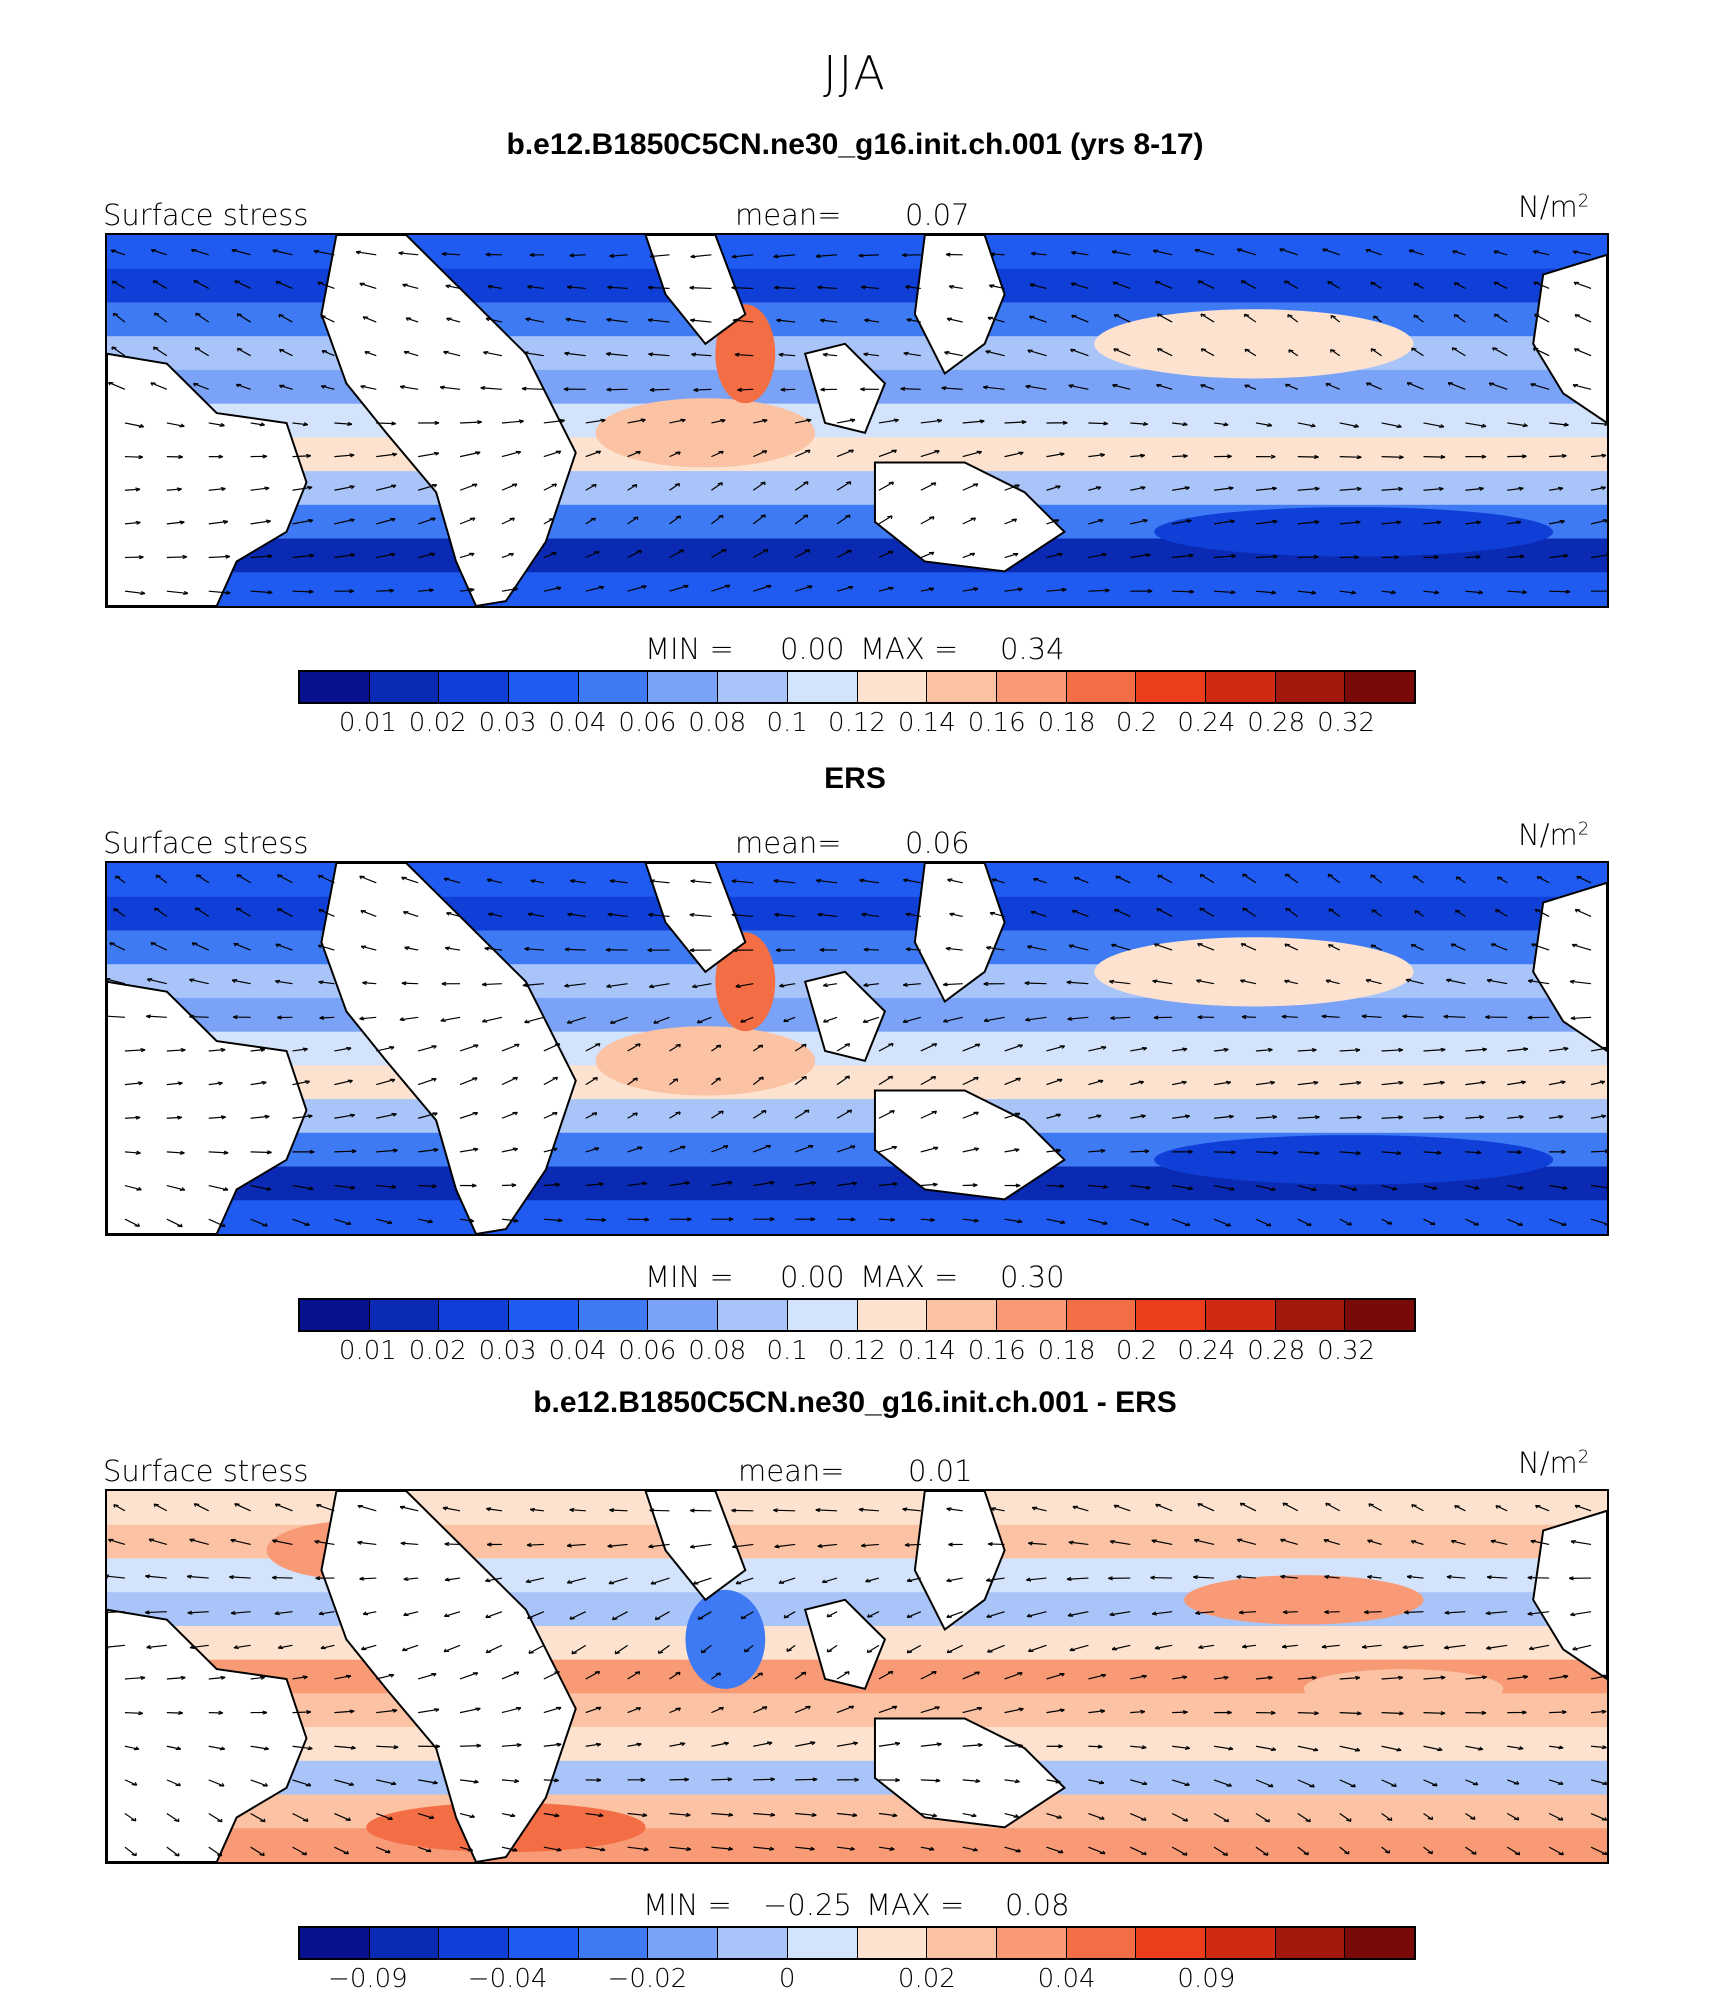  Describe the element at coordinates (206, 843) in the screenshot. I see `panel-2-field-label: Surface stress` at that location.